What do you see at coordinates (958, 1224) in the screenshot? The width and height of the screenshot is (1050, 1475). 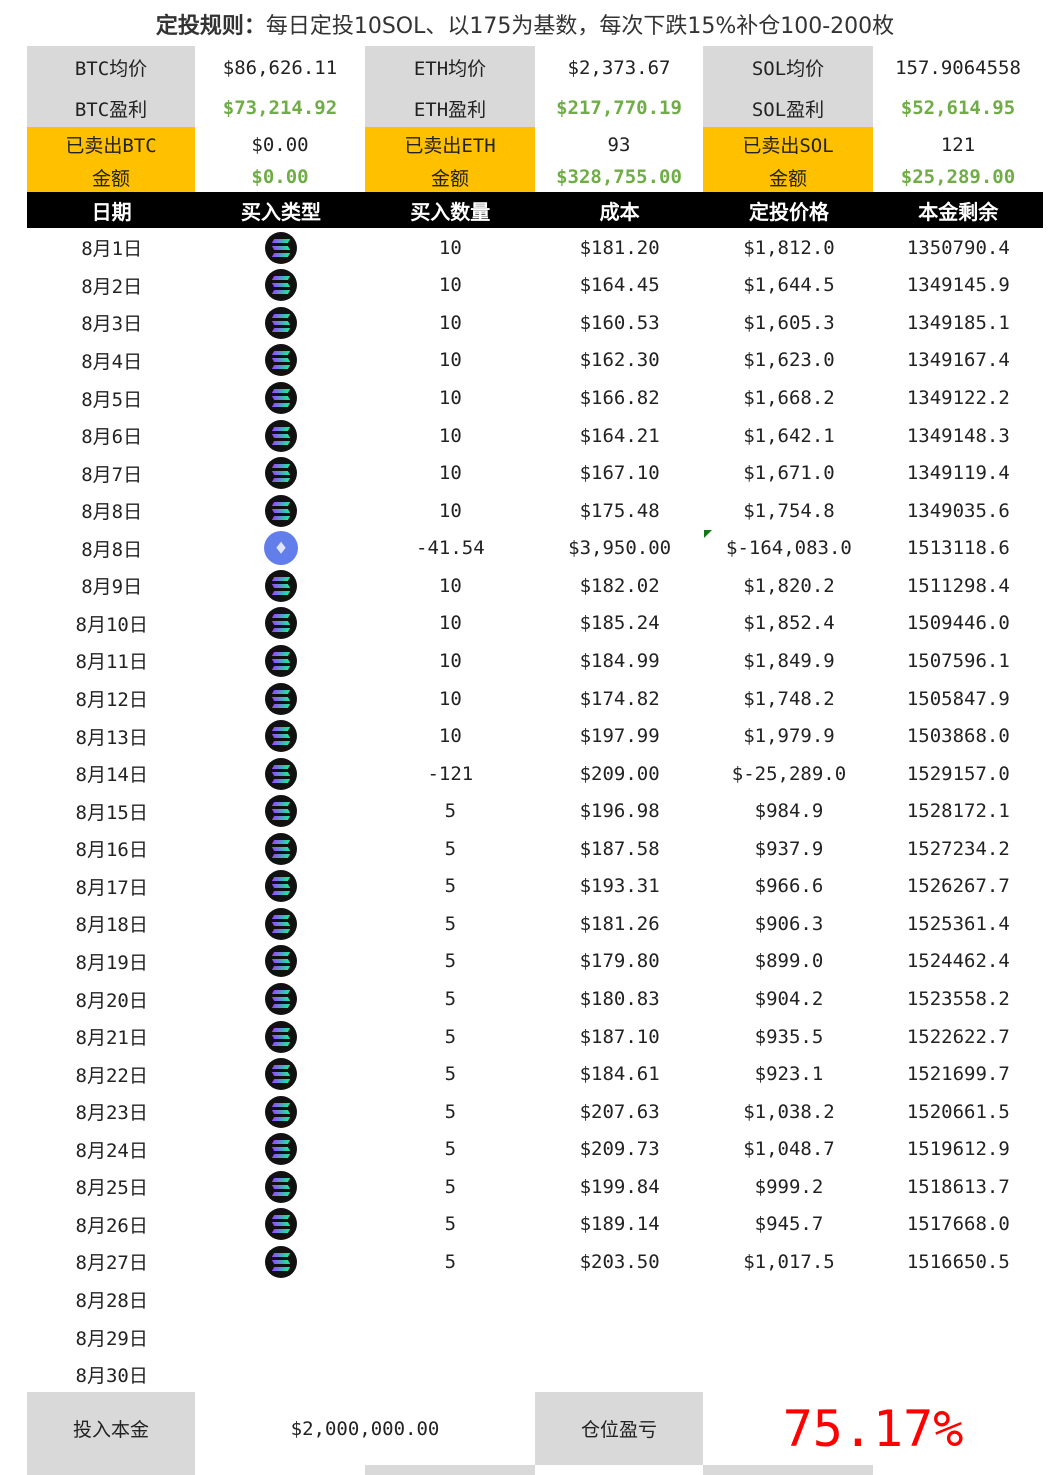 I see `cell-remain: 1517668.0` at bounding box center [958, 1224].